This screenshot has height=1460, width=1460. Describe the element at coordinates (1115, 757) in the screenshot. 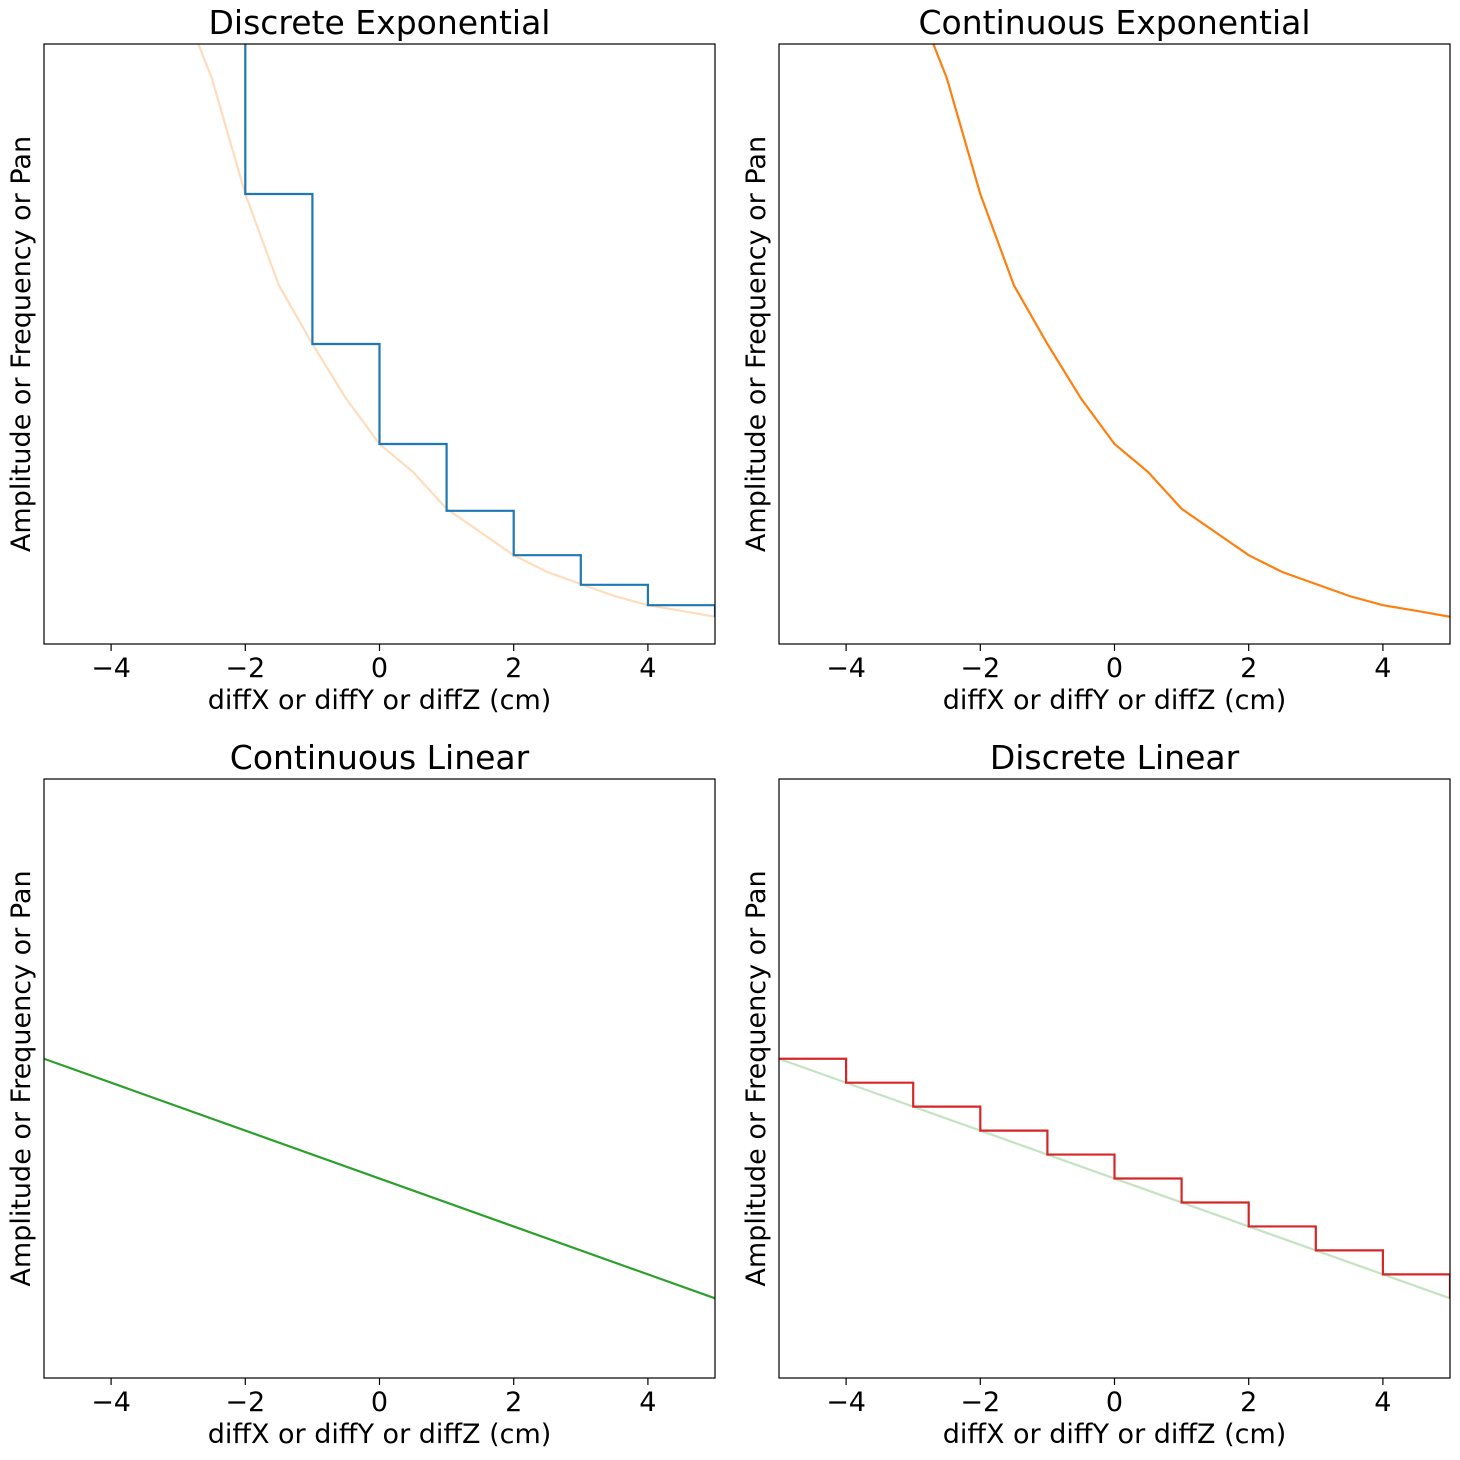

I see `chart-title: Discrete Linear` at that location.